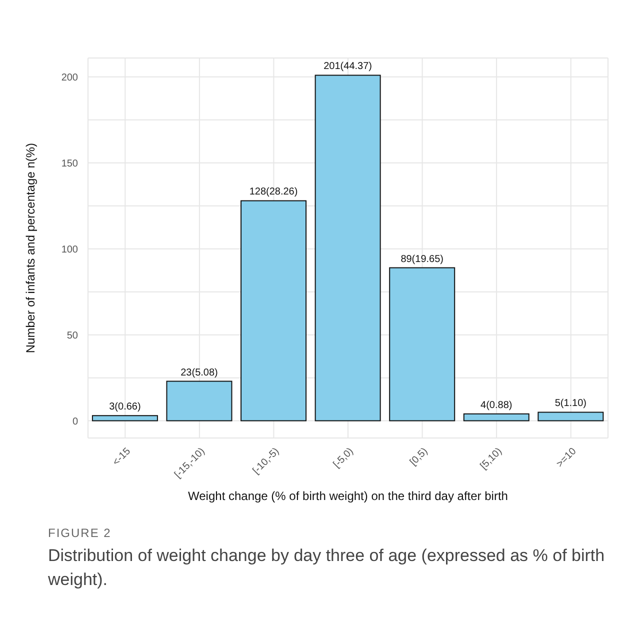  What do you see at coordinates (75, 422) in the screenshot?
I see `y-tick-label: 0` at bounding box center [75, 422].